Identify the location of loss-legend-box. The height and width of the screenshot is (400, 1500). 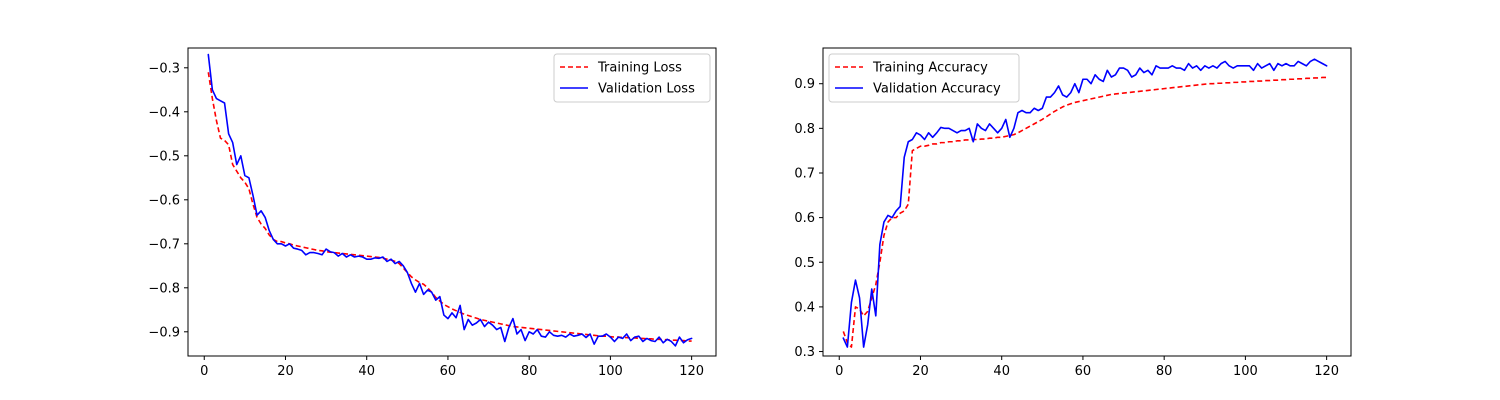
(632, 78).